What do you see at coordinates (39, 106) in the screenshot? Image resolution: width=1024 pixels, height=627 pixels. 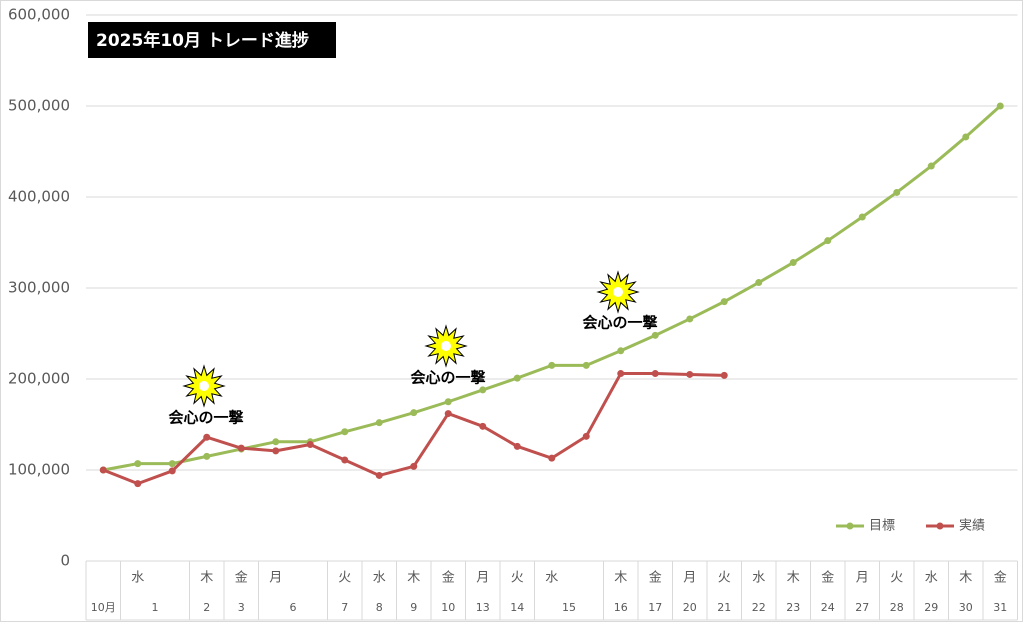 I see `y-tick-label: 500,000` at bounding box center [39, 106].